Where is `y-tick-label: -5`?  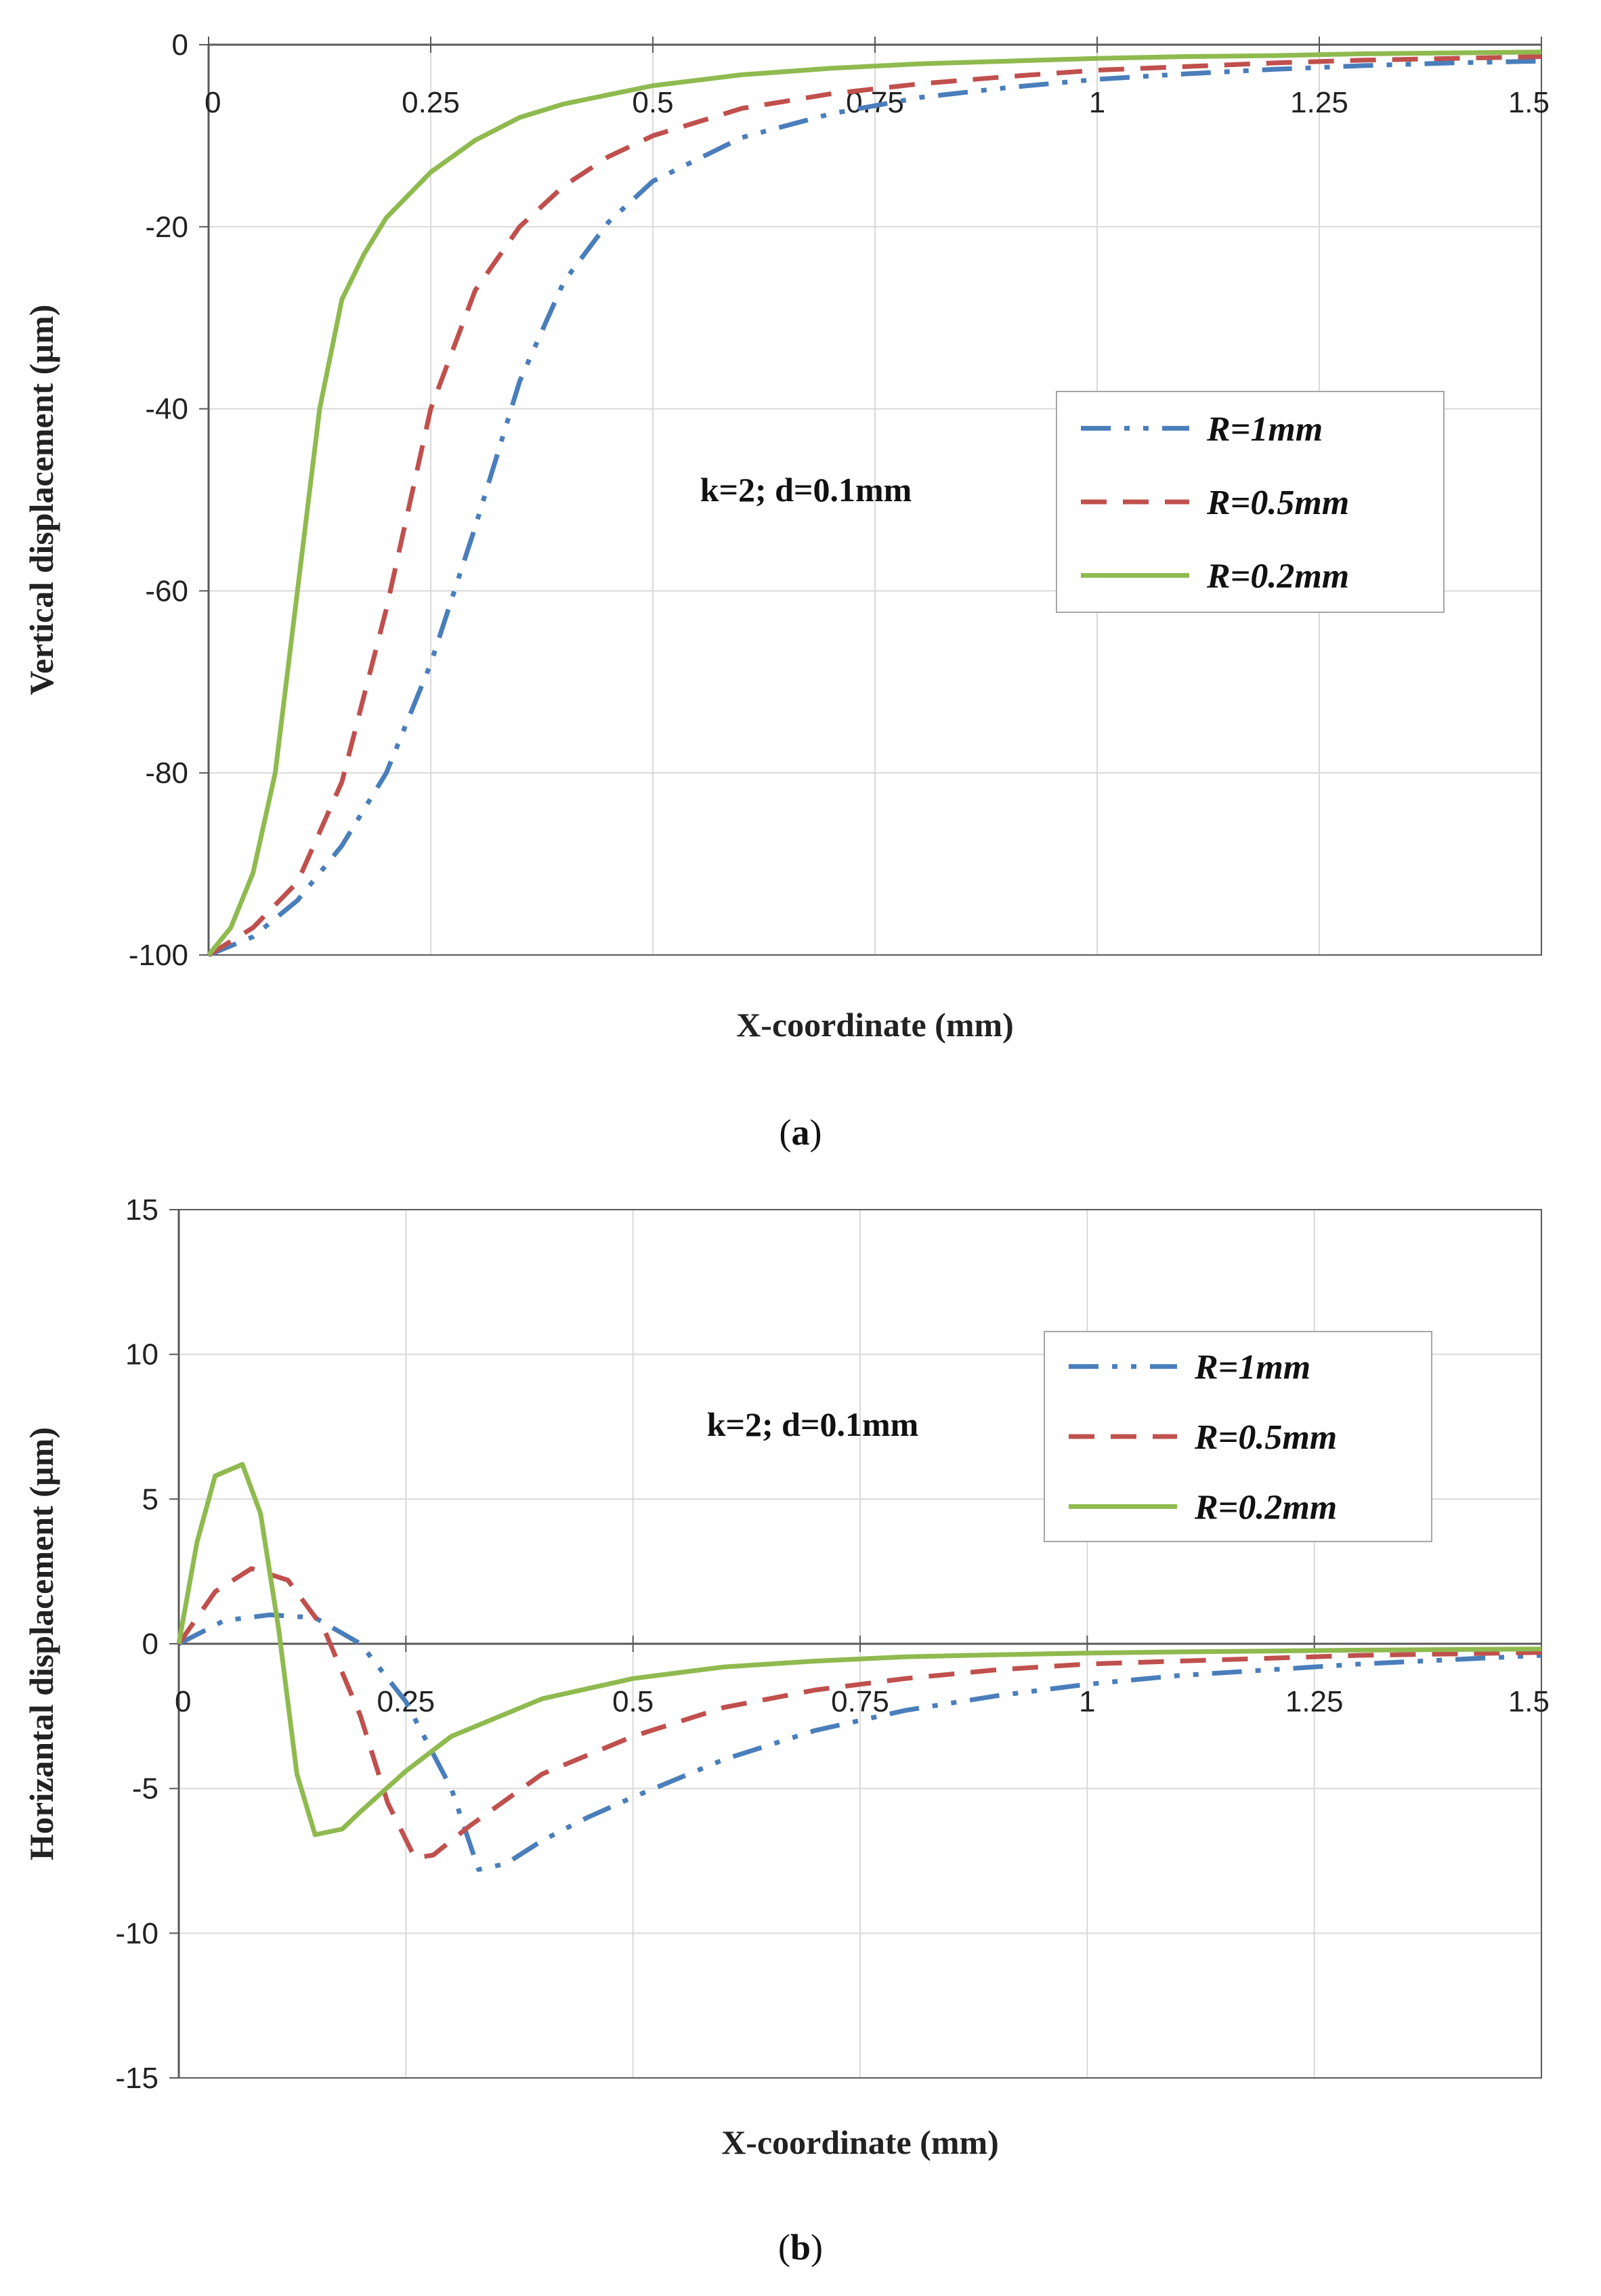
y-tick-label: -5 is located at coordinates (145, 1789).